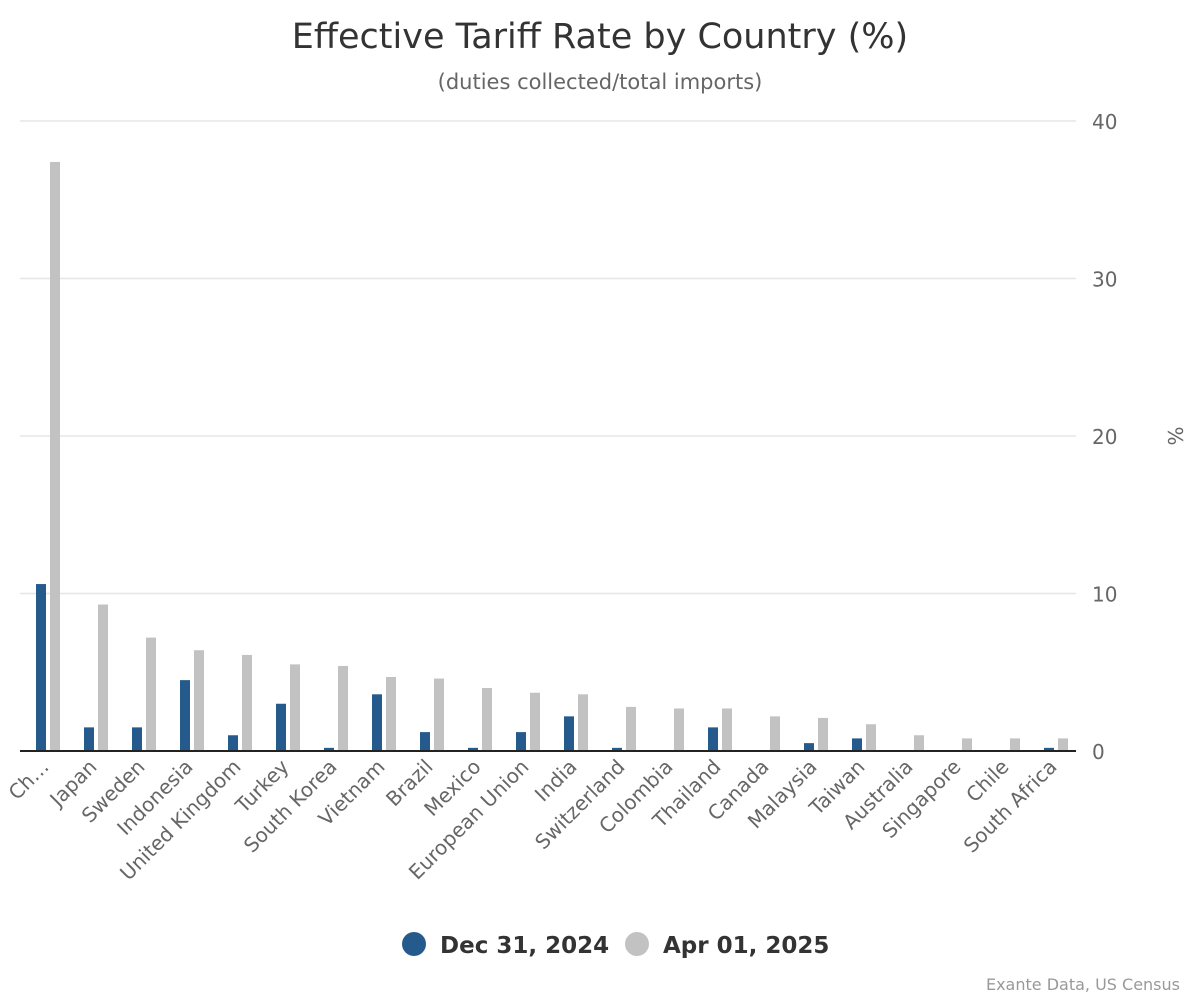 The height and width of the screenshot is (1000, 1200). I want to click on y-tick-label: 40, so click(1104, 122).